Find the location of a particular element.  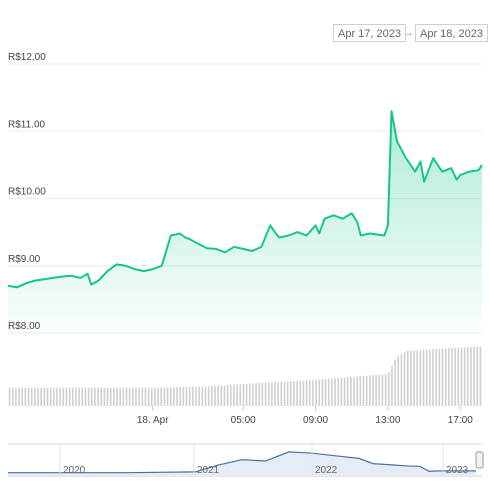

date-to-input: Apr 18, 2023 is located at coordinates (451, 33).